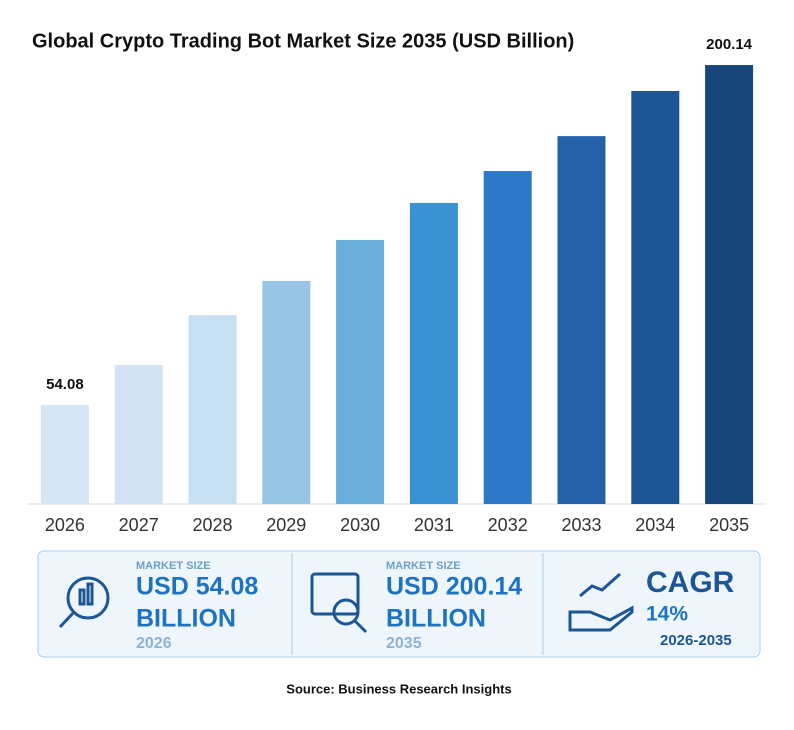 The height and width of the screenshot is (730, 794). I want to click on x-tick-label: 2035, so click(729, 525).